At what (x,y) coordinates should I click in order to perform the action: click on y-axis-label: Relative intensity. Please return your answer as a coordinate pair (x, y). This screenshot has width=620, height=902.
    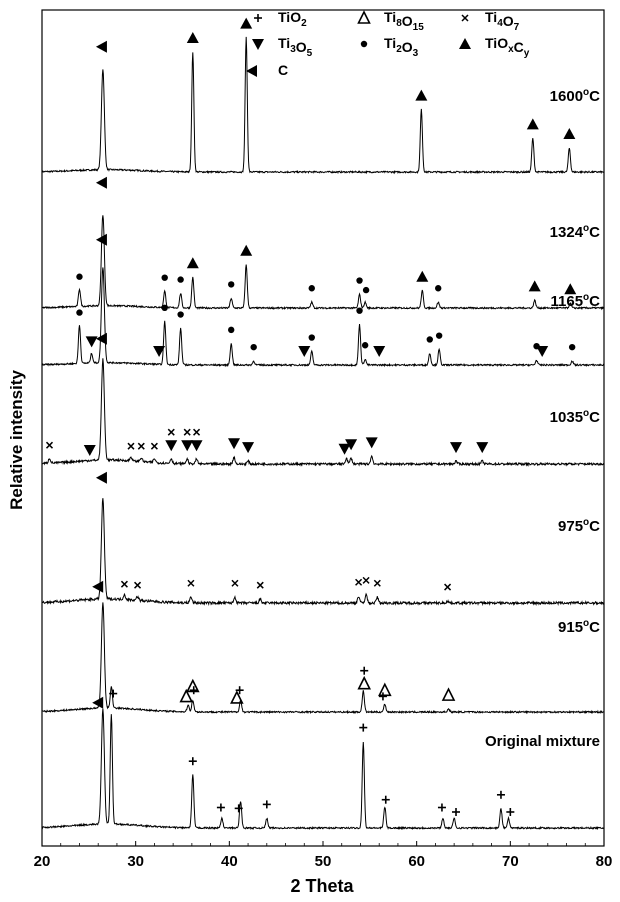
    Looking at the image, I should click on (16, 440).